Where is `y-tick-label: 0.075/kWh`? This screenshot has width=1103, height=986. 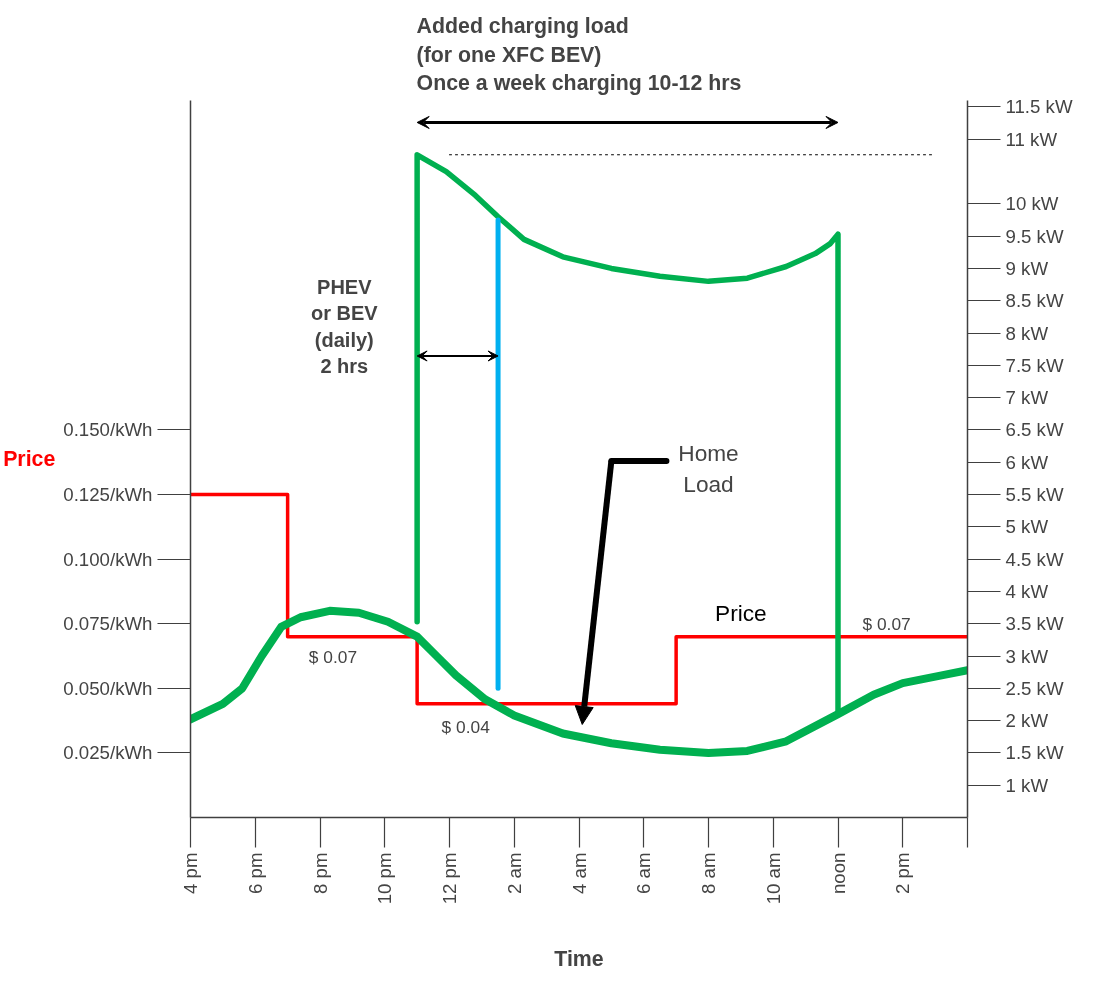 y-tick-label: 0.075/kWh is located at coordinates (108, 624).